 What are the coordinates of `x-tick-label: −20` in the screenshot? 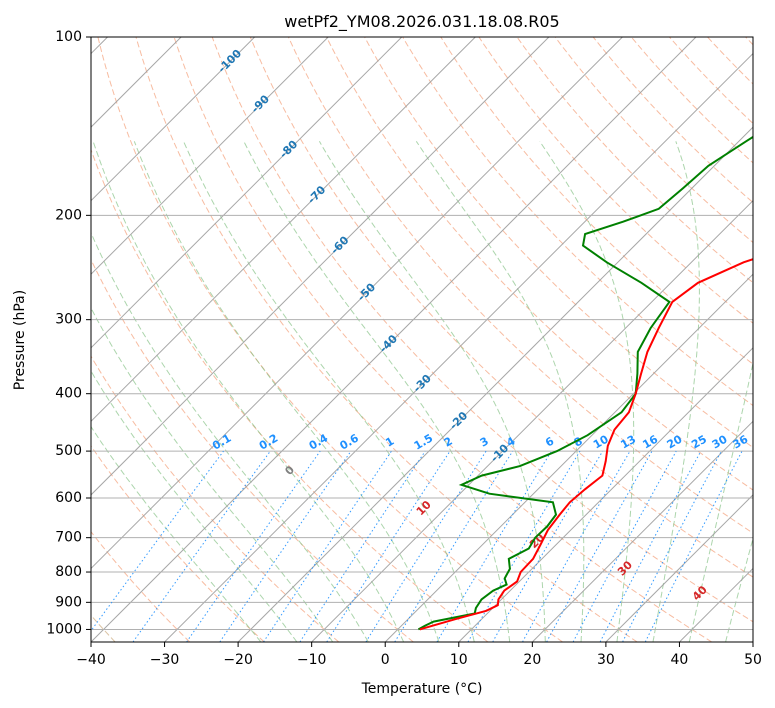 It's located at (238, 660).